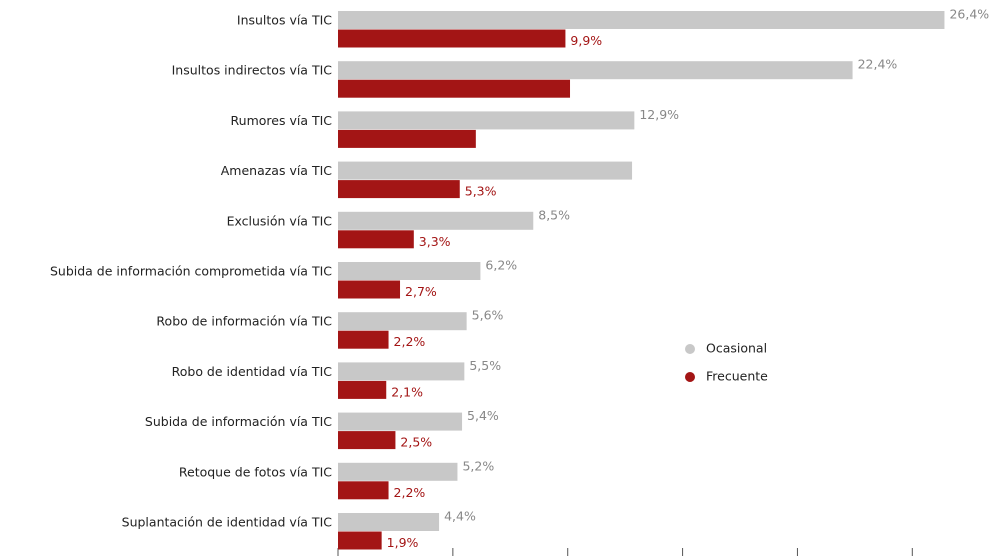  Describe the element at coordinates (277, 170) in the screenshot. I see `category-label: Amenazas vía TIC` at that location.